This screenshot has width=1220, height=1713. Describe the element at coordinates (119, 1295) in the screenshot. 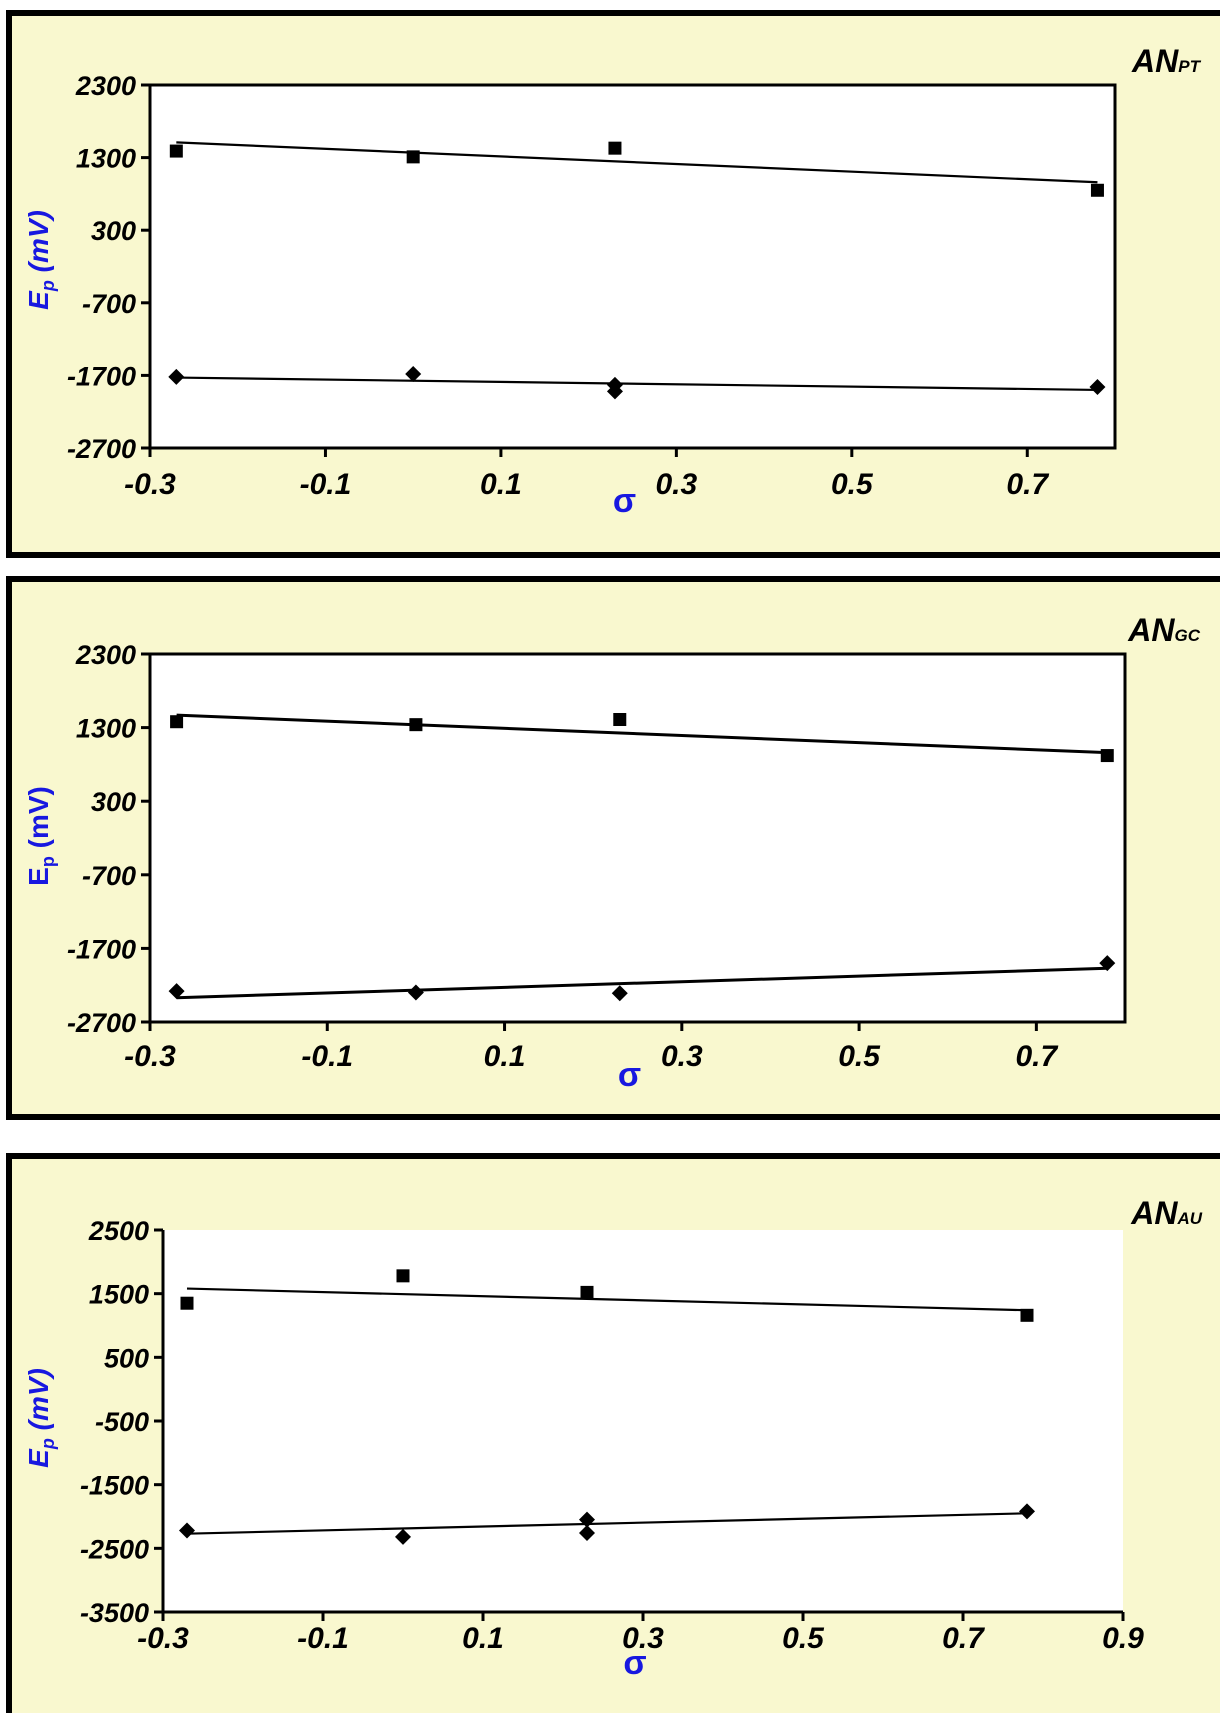

I see `y-tick-label: 1500` at that location.